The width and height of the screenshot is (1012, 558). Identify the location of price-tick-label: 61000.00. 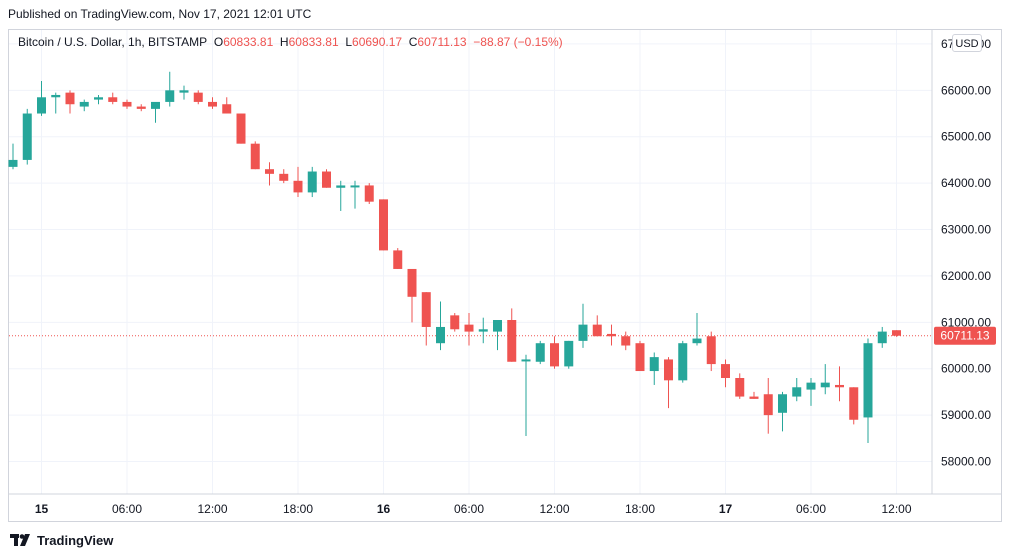
(966, 322).